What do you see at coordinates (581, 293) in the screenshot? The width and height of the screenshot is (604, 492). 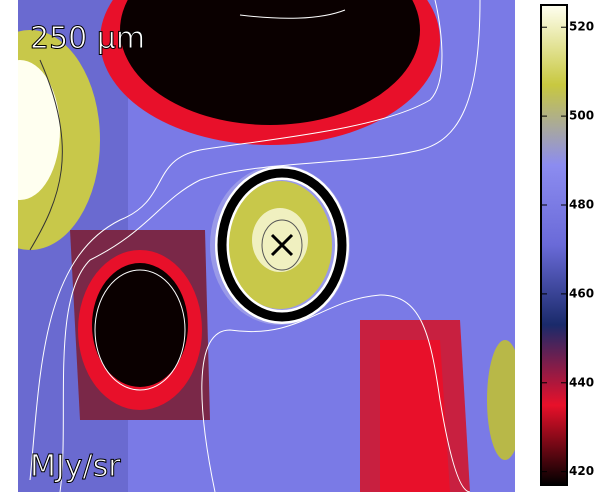 I see `colorbar-tick-label: 460` at bounding box center [581, 293].